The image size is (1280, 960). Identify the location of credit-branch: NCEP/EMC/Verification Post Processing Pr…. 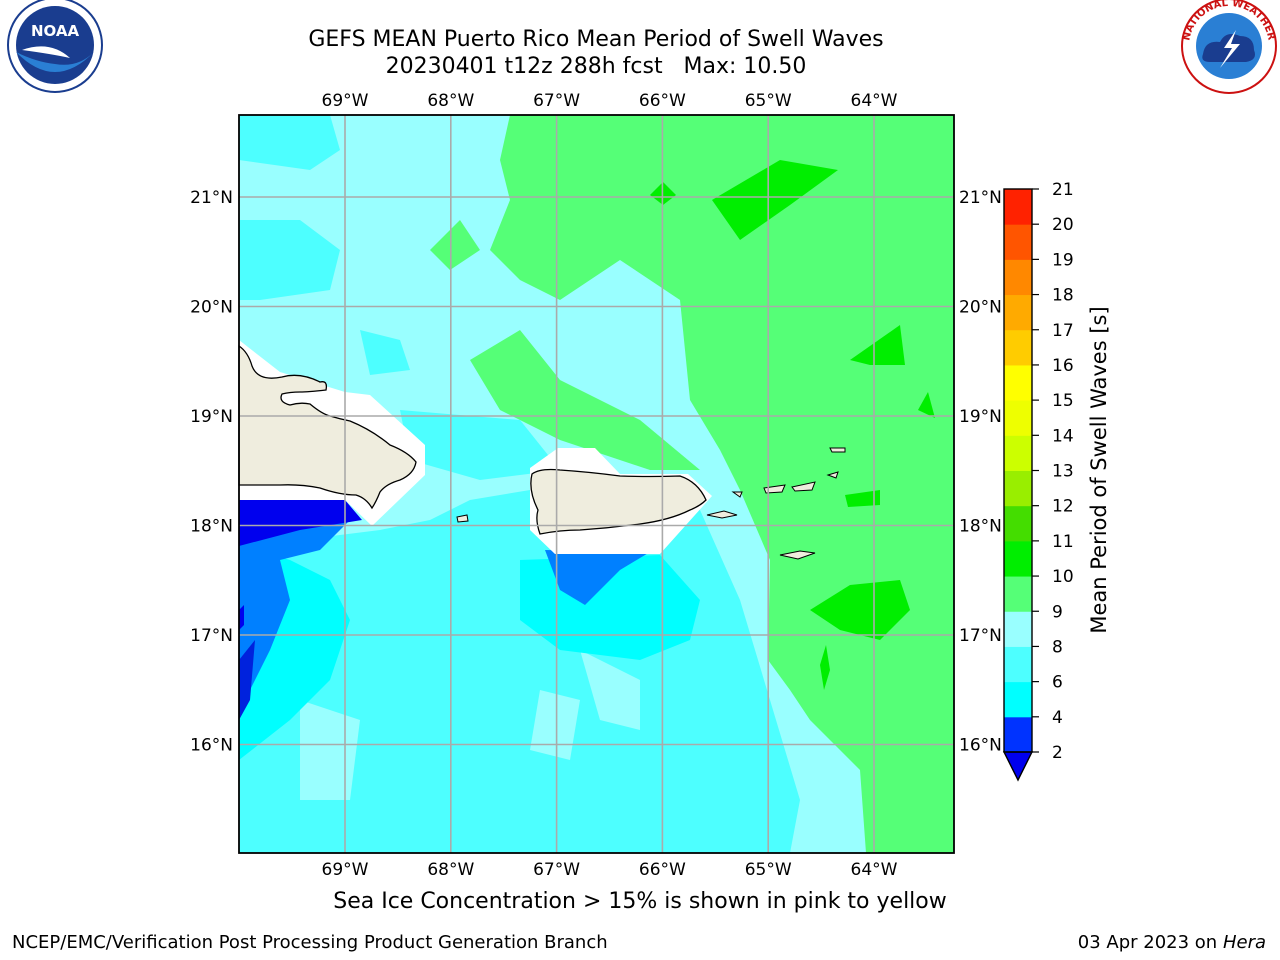
(310, 942).